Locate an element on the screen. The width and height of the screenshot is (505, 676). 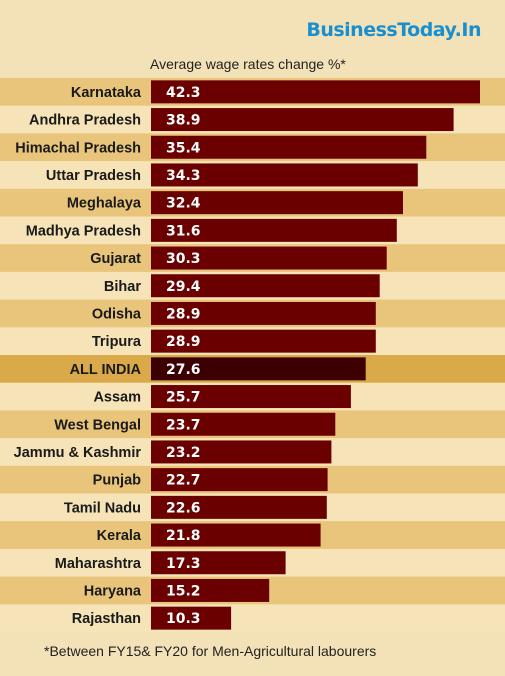
category-label-kerala: Kerala is located at coordinates (119, 536).